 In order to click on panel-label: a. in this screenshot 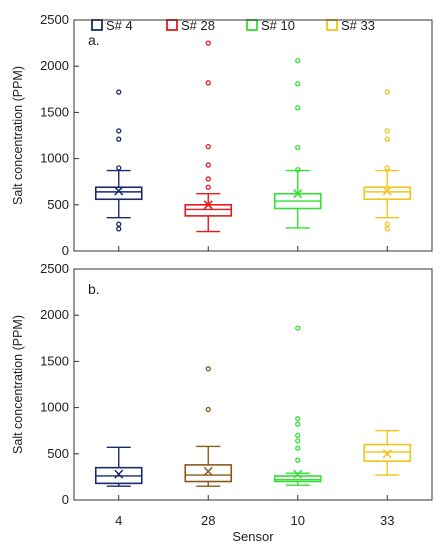, I will do `click(94, 40)`.